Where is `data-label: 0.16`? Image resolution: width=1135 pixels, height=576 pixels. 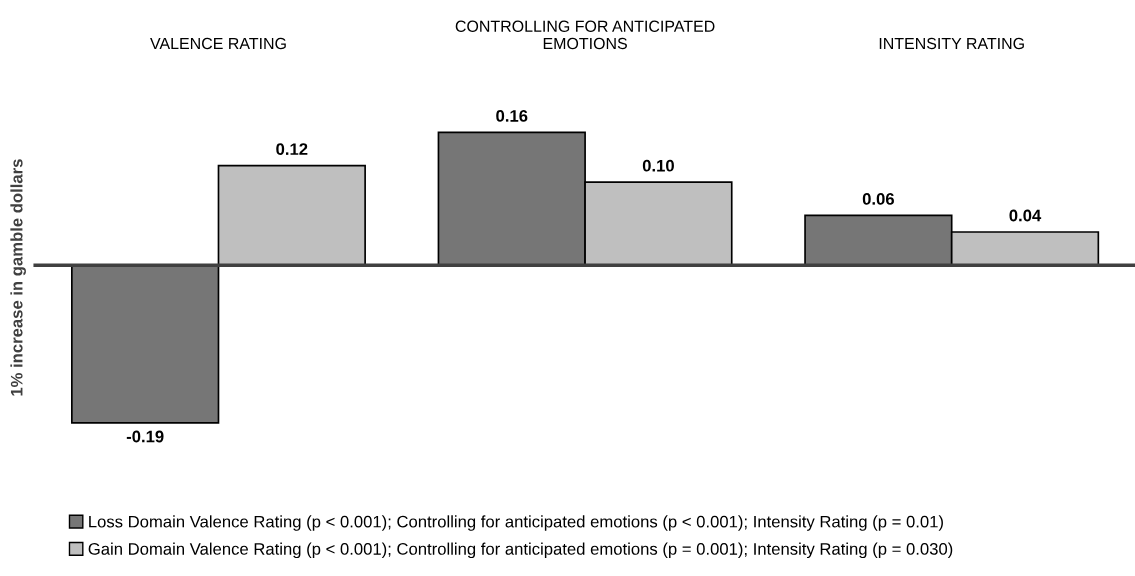
data-label: 0.16 is located at coordinates (512, 116).